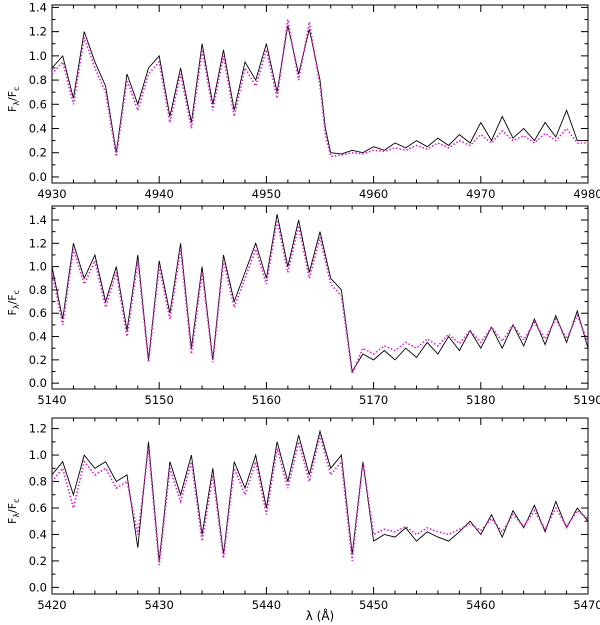  Describe the element at coordinates (480, 400) in the screenshot. I see `x-tick-label: 5180` at that location.